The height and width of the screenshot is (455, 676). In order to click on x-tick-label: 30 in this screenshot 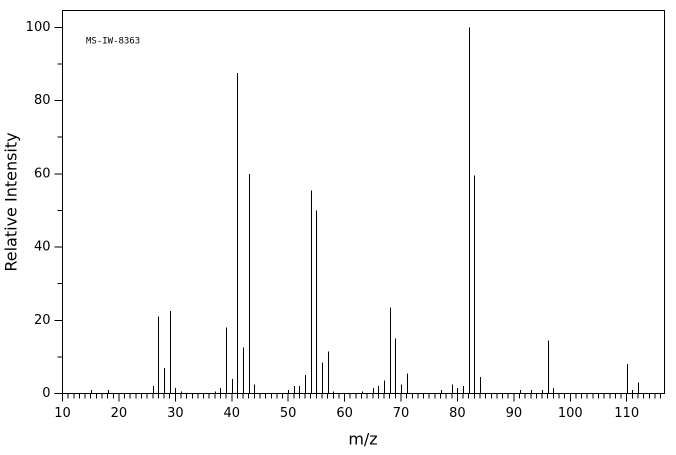, I will do `click(175, 413)`.